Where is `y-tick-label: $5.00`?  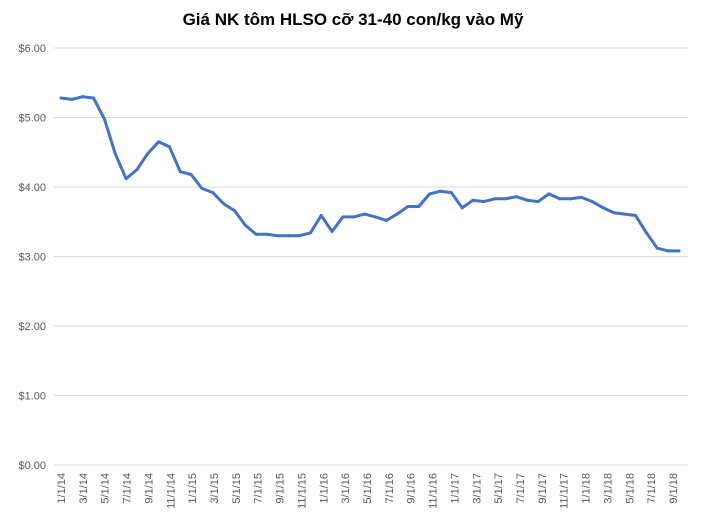 y-tick-label: $5.00 is located at coordinates (32, 119).